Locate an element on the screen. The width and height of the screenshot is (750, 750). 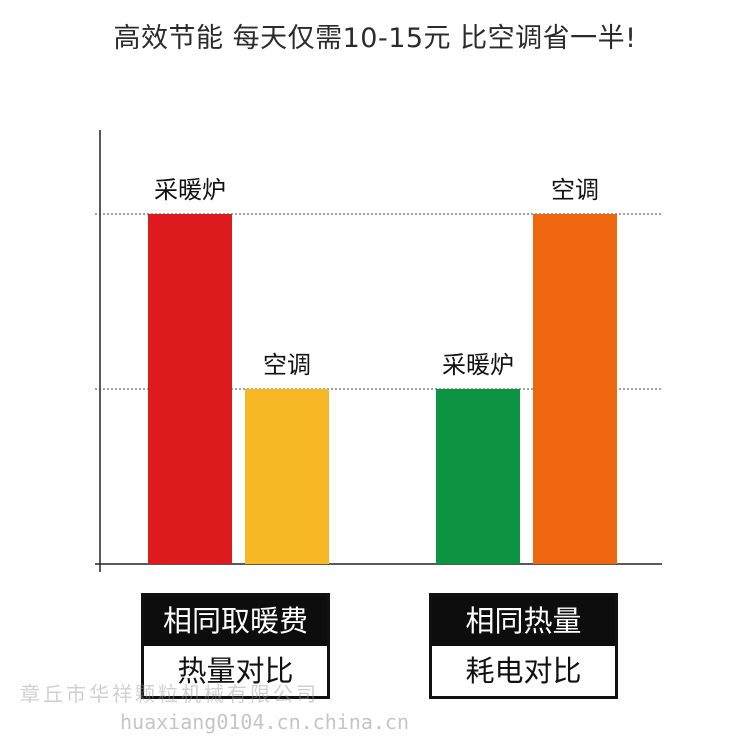
group-caption-heating-cost: 相同取暖费 热量对比 is located at coordinates (235, 646).